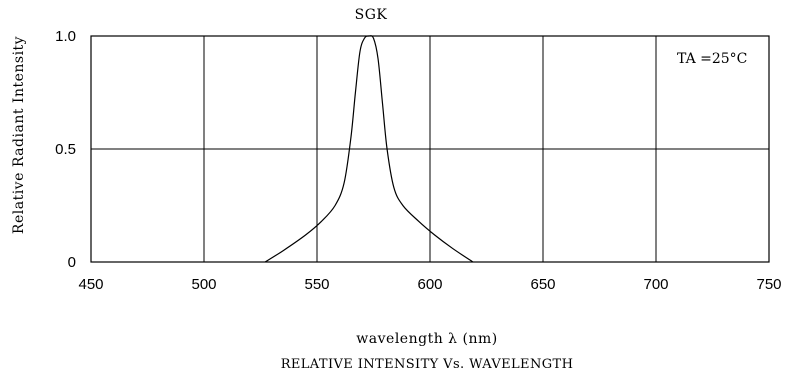  What do you see at coordinates (427, 364) in the screenshot?
I see `chart-caption: RELATIVE INTENSITY Vs. WAVELENGTH` at bounding box center [427, 364].